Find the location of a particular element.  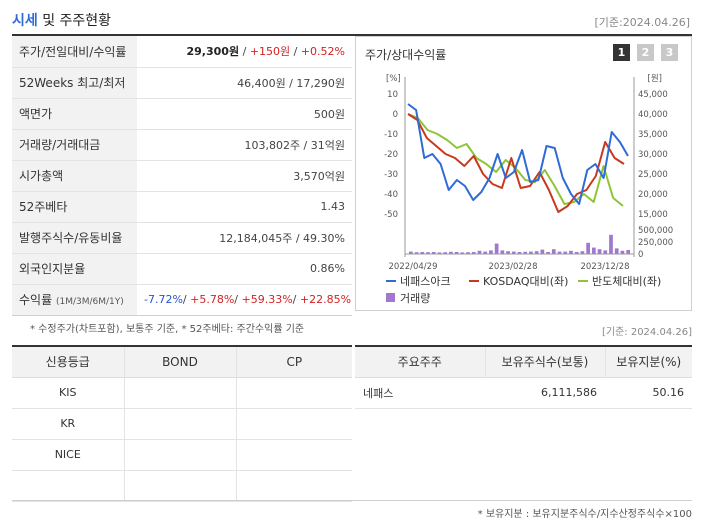

right-axis-unit: [원] is located at coordinates (655, 79).